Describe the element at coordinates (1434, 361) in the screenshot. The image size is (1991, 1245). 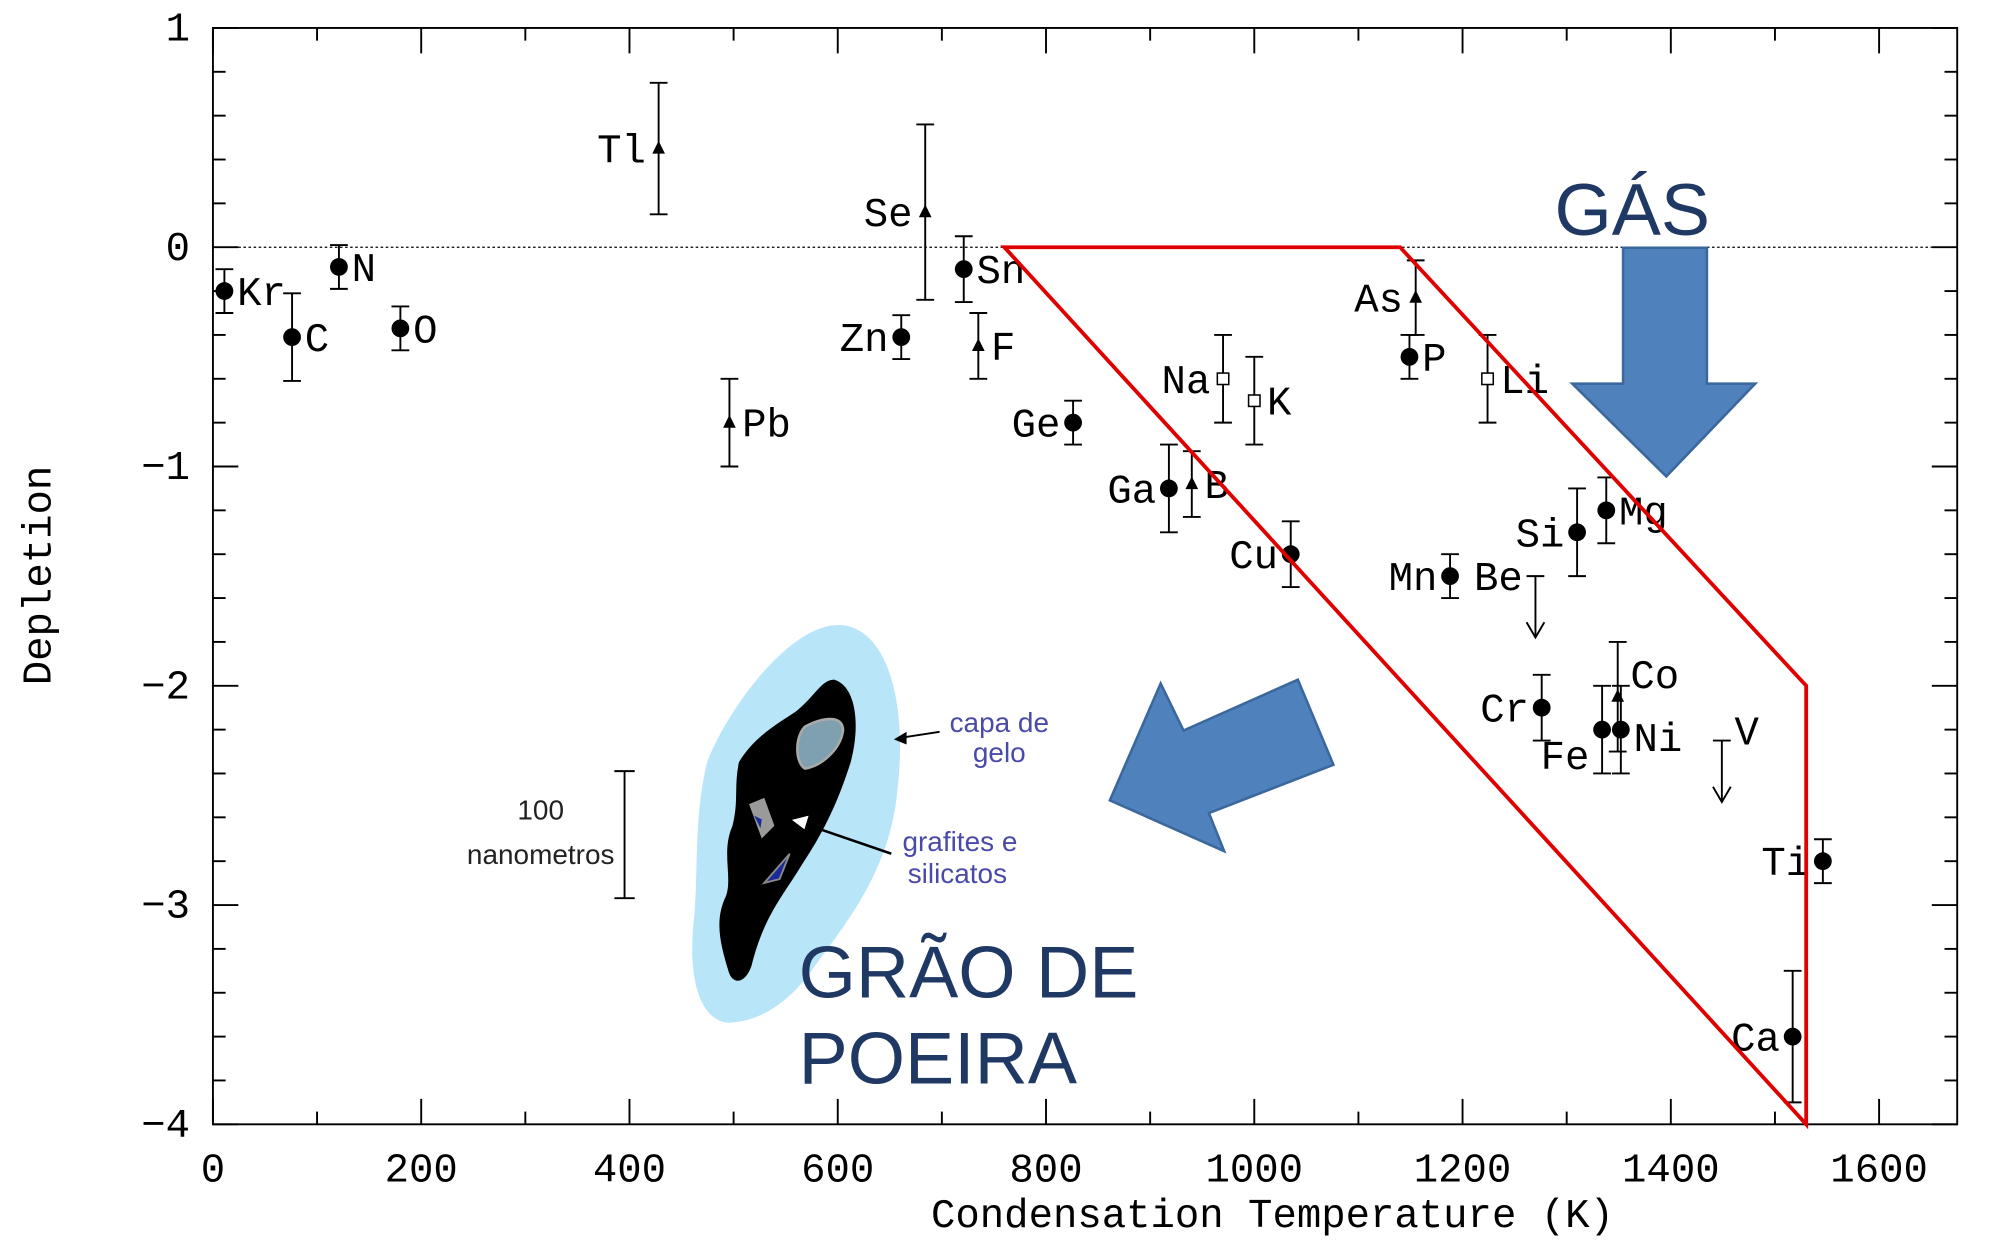
I see `point-label: P` at that location.